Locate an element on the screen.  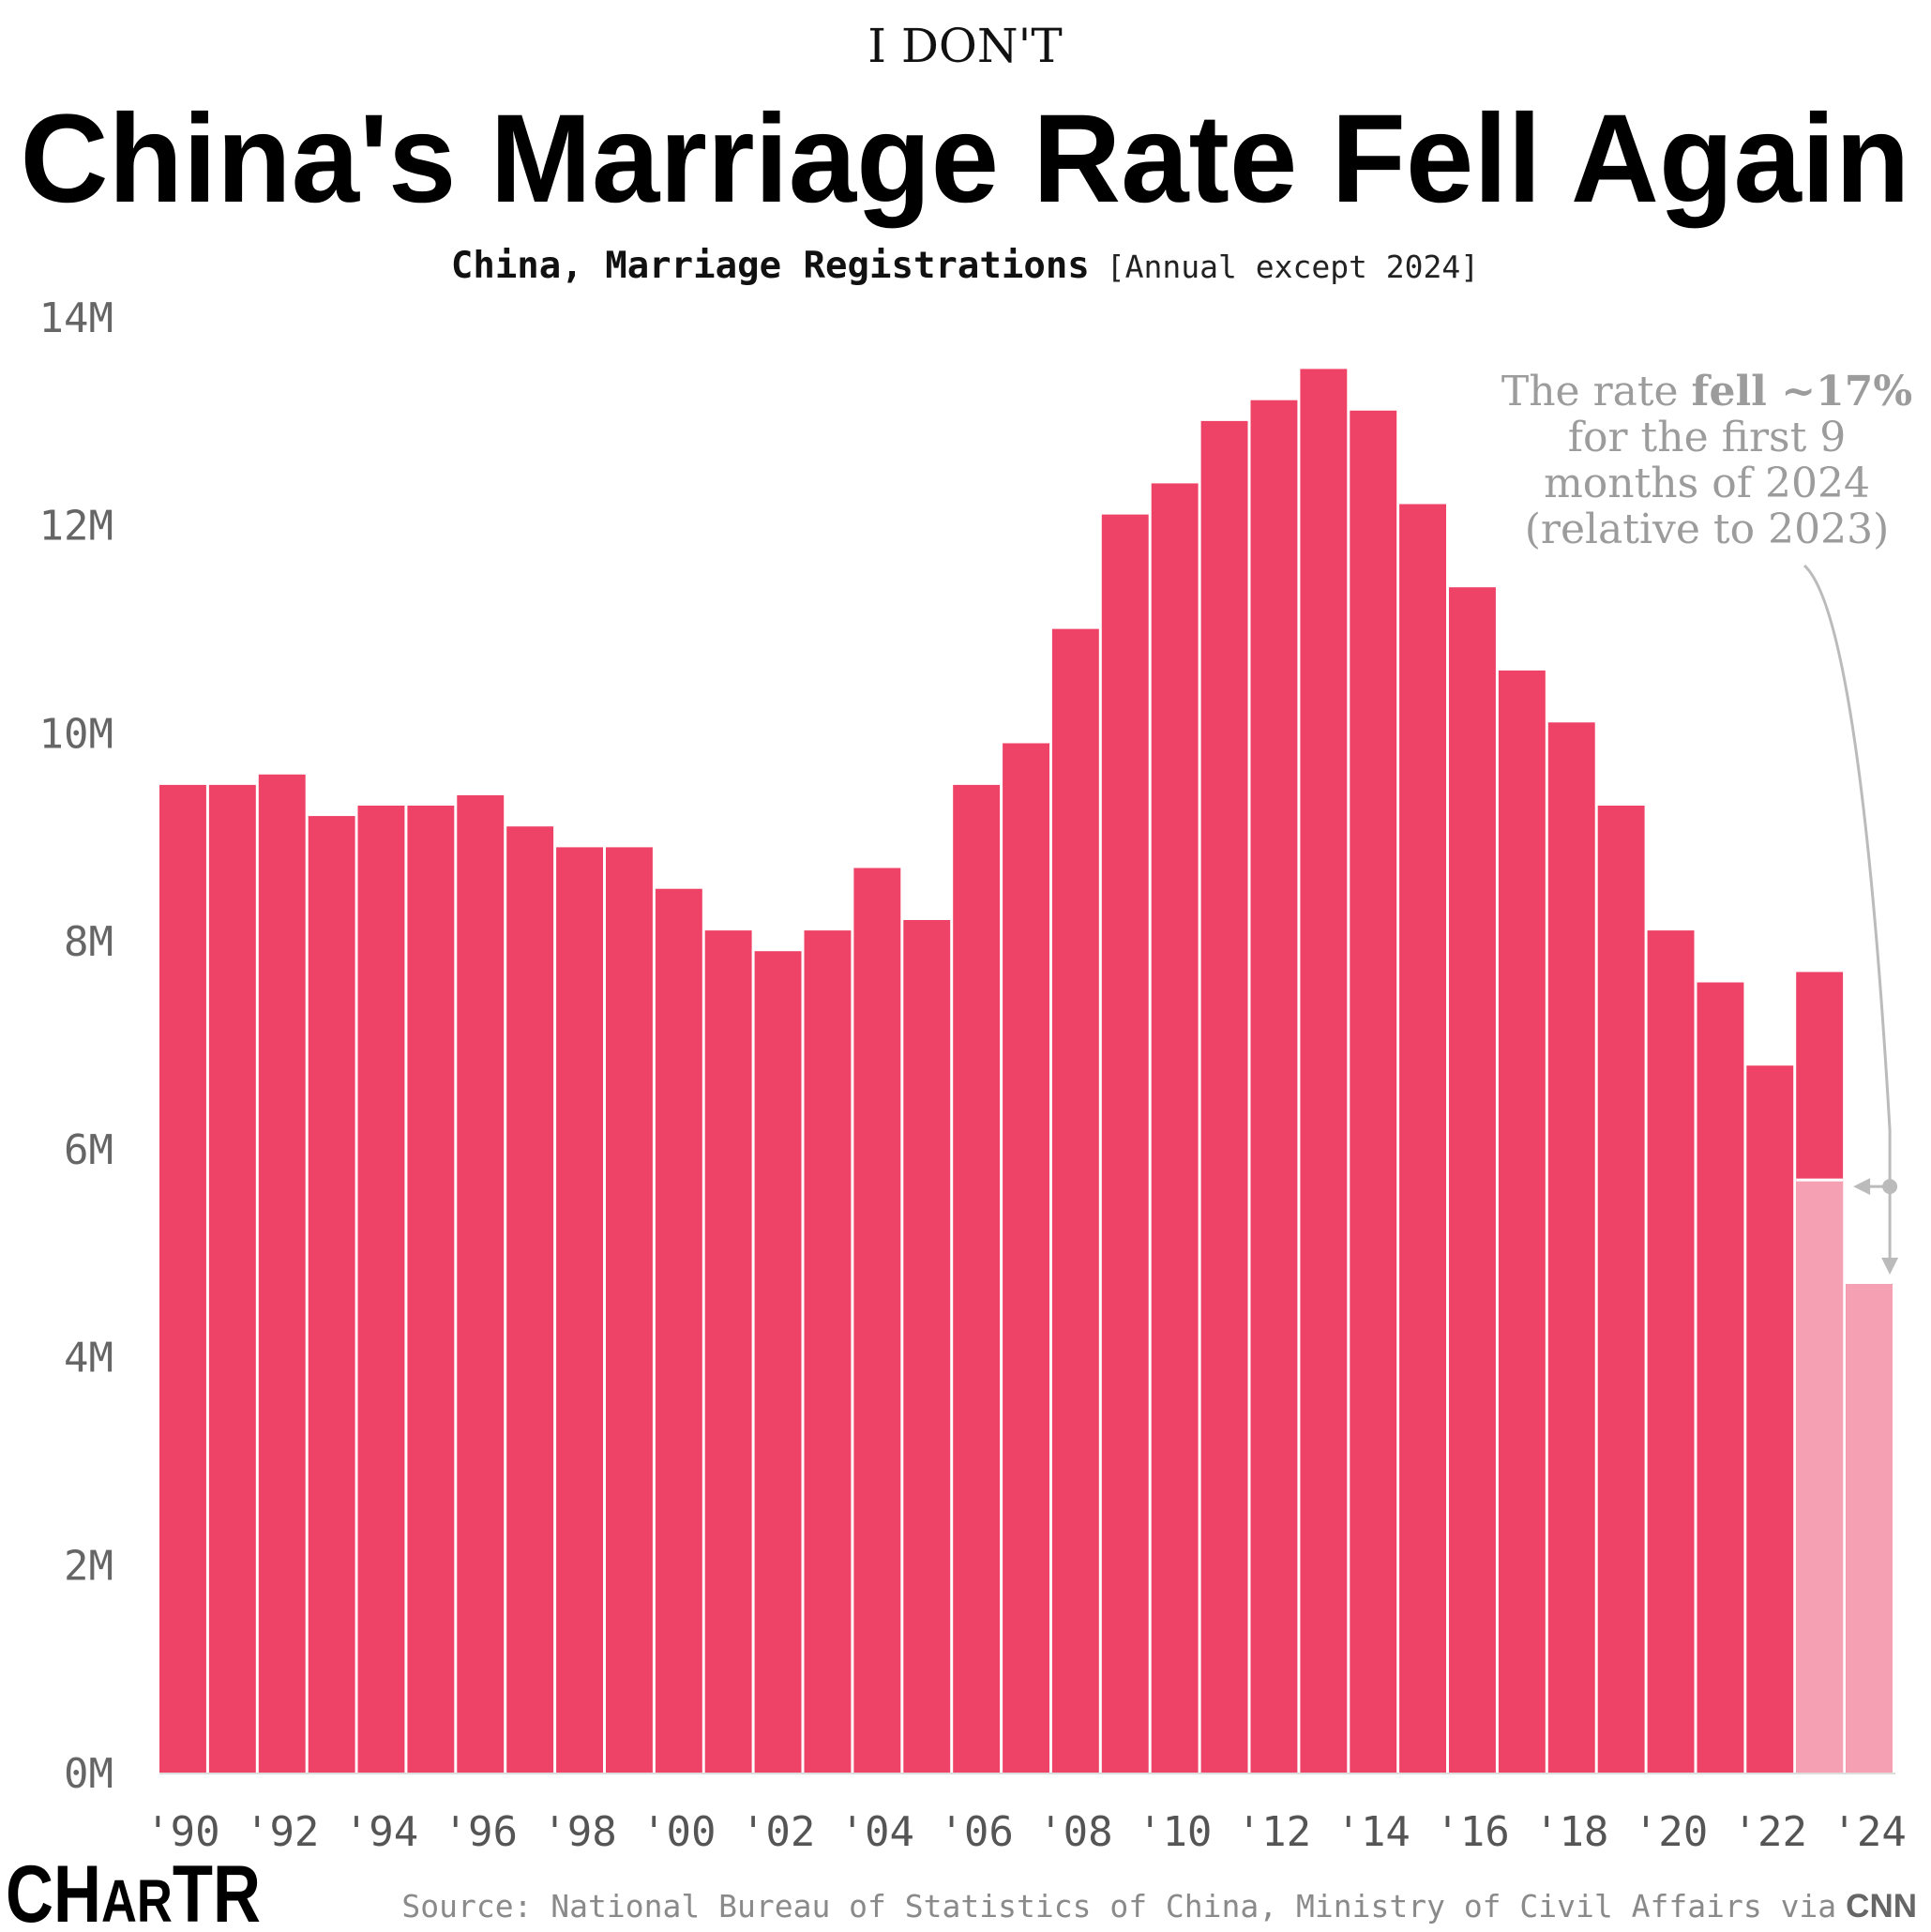
y-tick-label: 12M is located at coordinates (76, 527).